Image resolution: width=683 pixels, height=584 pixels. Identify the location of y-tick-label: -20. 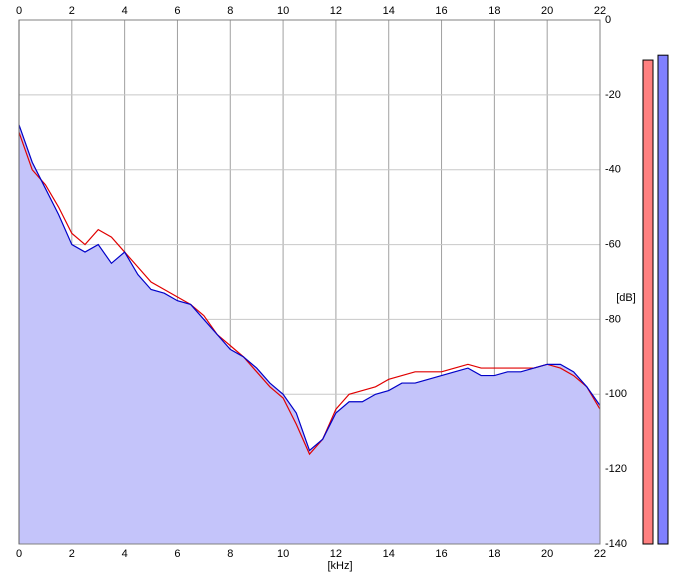
(613, 95).